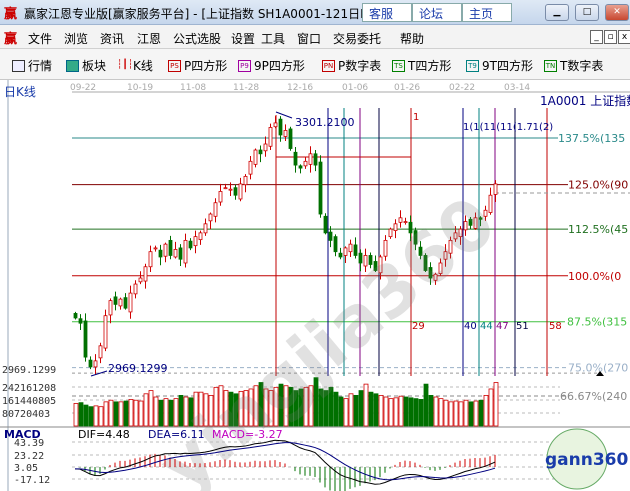 The width and height of the screenshot is (630, 491). Describe the element at coordinates (29, 370) in the screenshot. I see `price-axis-low: 2969.1299` at that location.